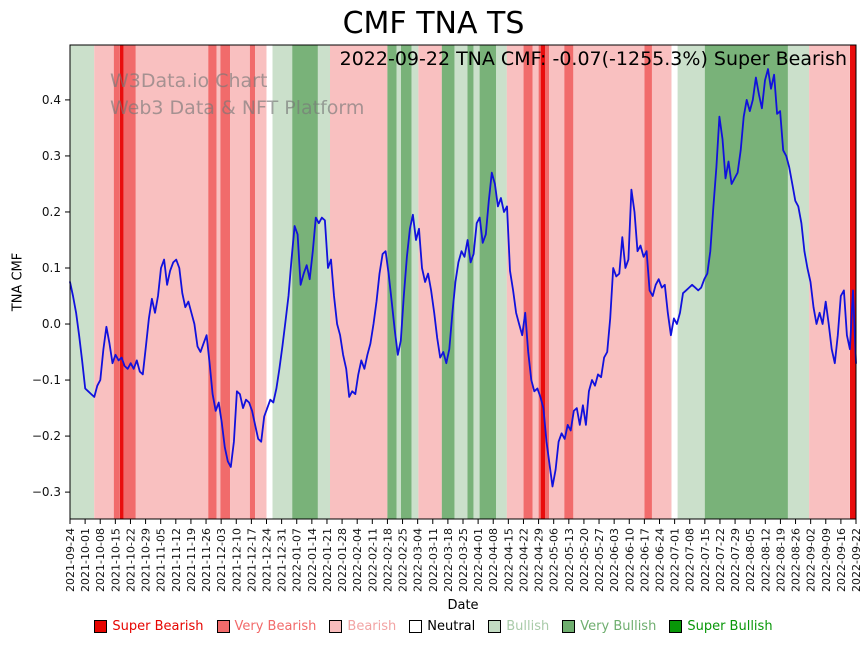 Image resolution: width=867 pixels, height=646 pixels. Describe the element at coordinates (463, 560) in the screenshot. I see `x-tick-label: 2022-03-25` at that location.